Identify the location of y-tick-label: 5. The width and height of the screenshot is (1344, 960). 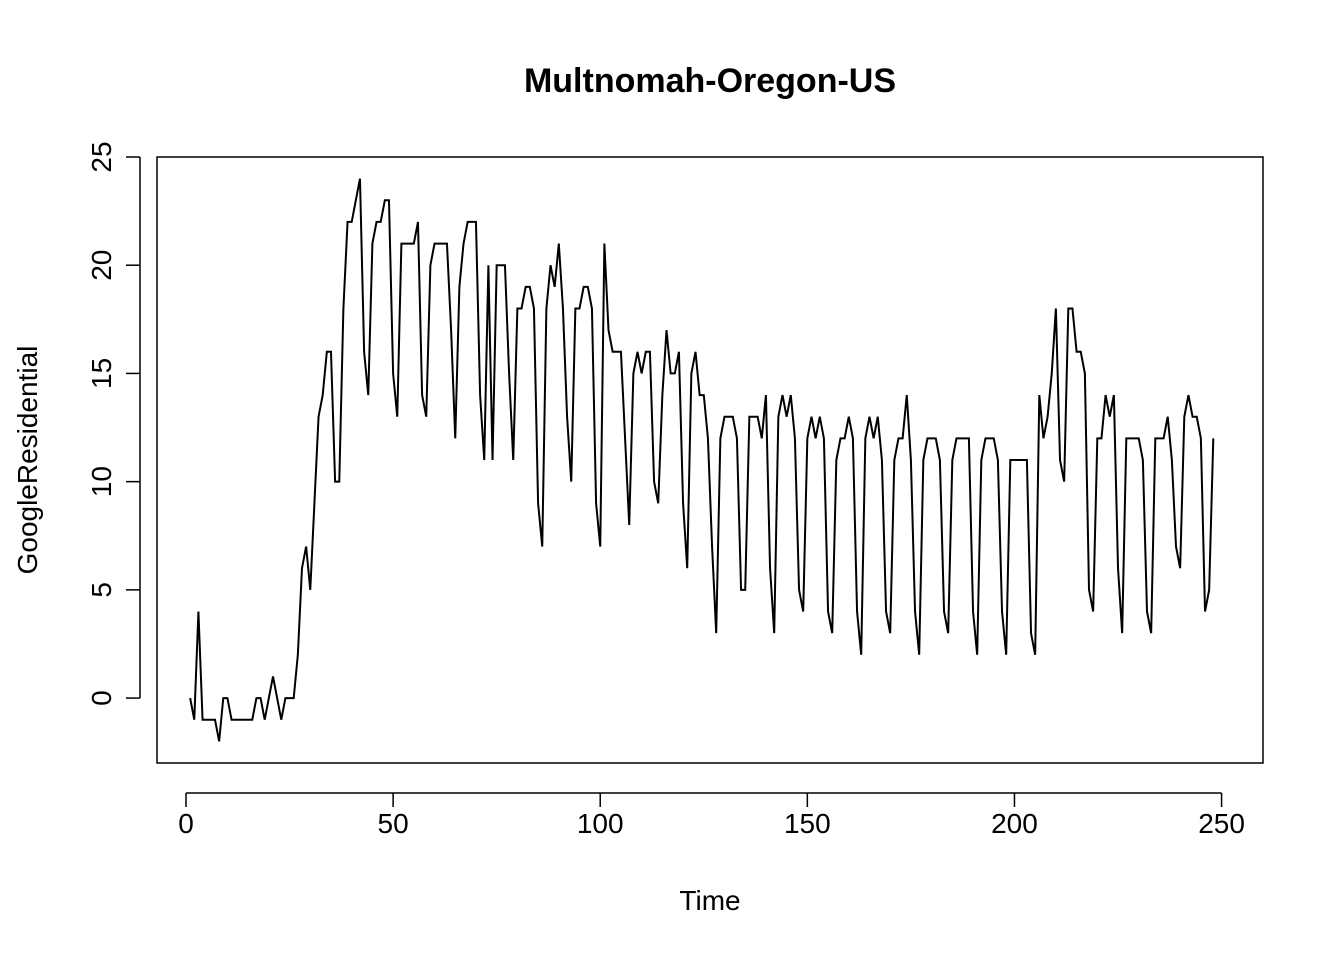
(101, 590).